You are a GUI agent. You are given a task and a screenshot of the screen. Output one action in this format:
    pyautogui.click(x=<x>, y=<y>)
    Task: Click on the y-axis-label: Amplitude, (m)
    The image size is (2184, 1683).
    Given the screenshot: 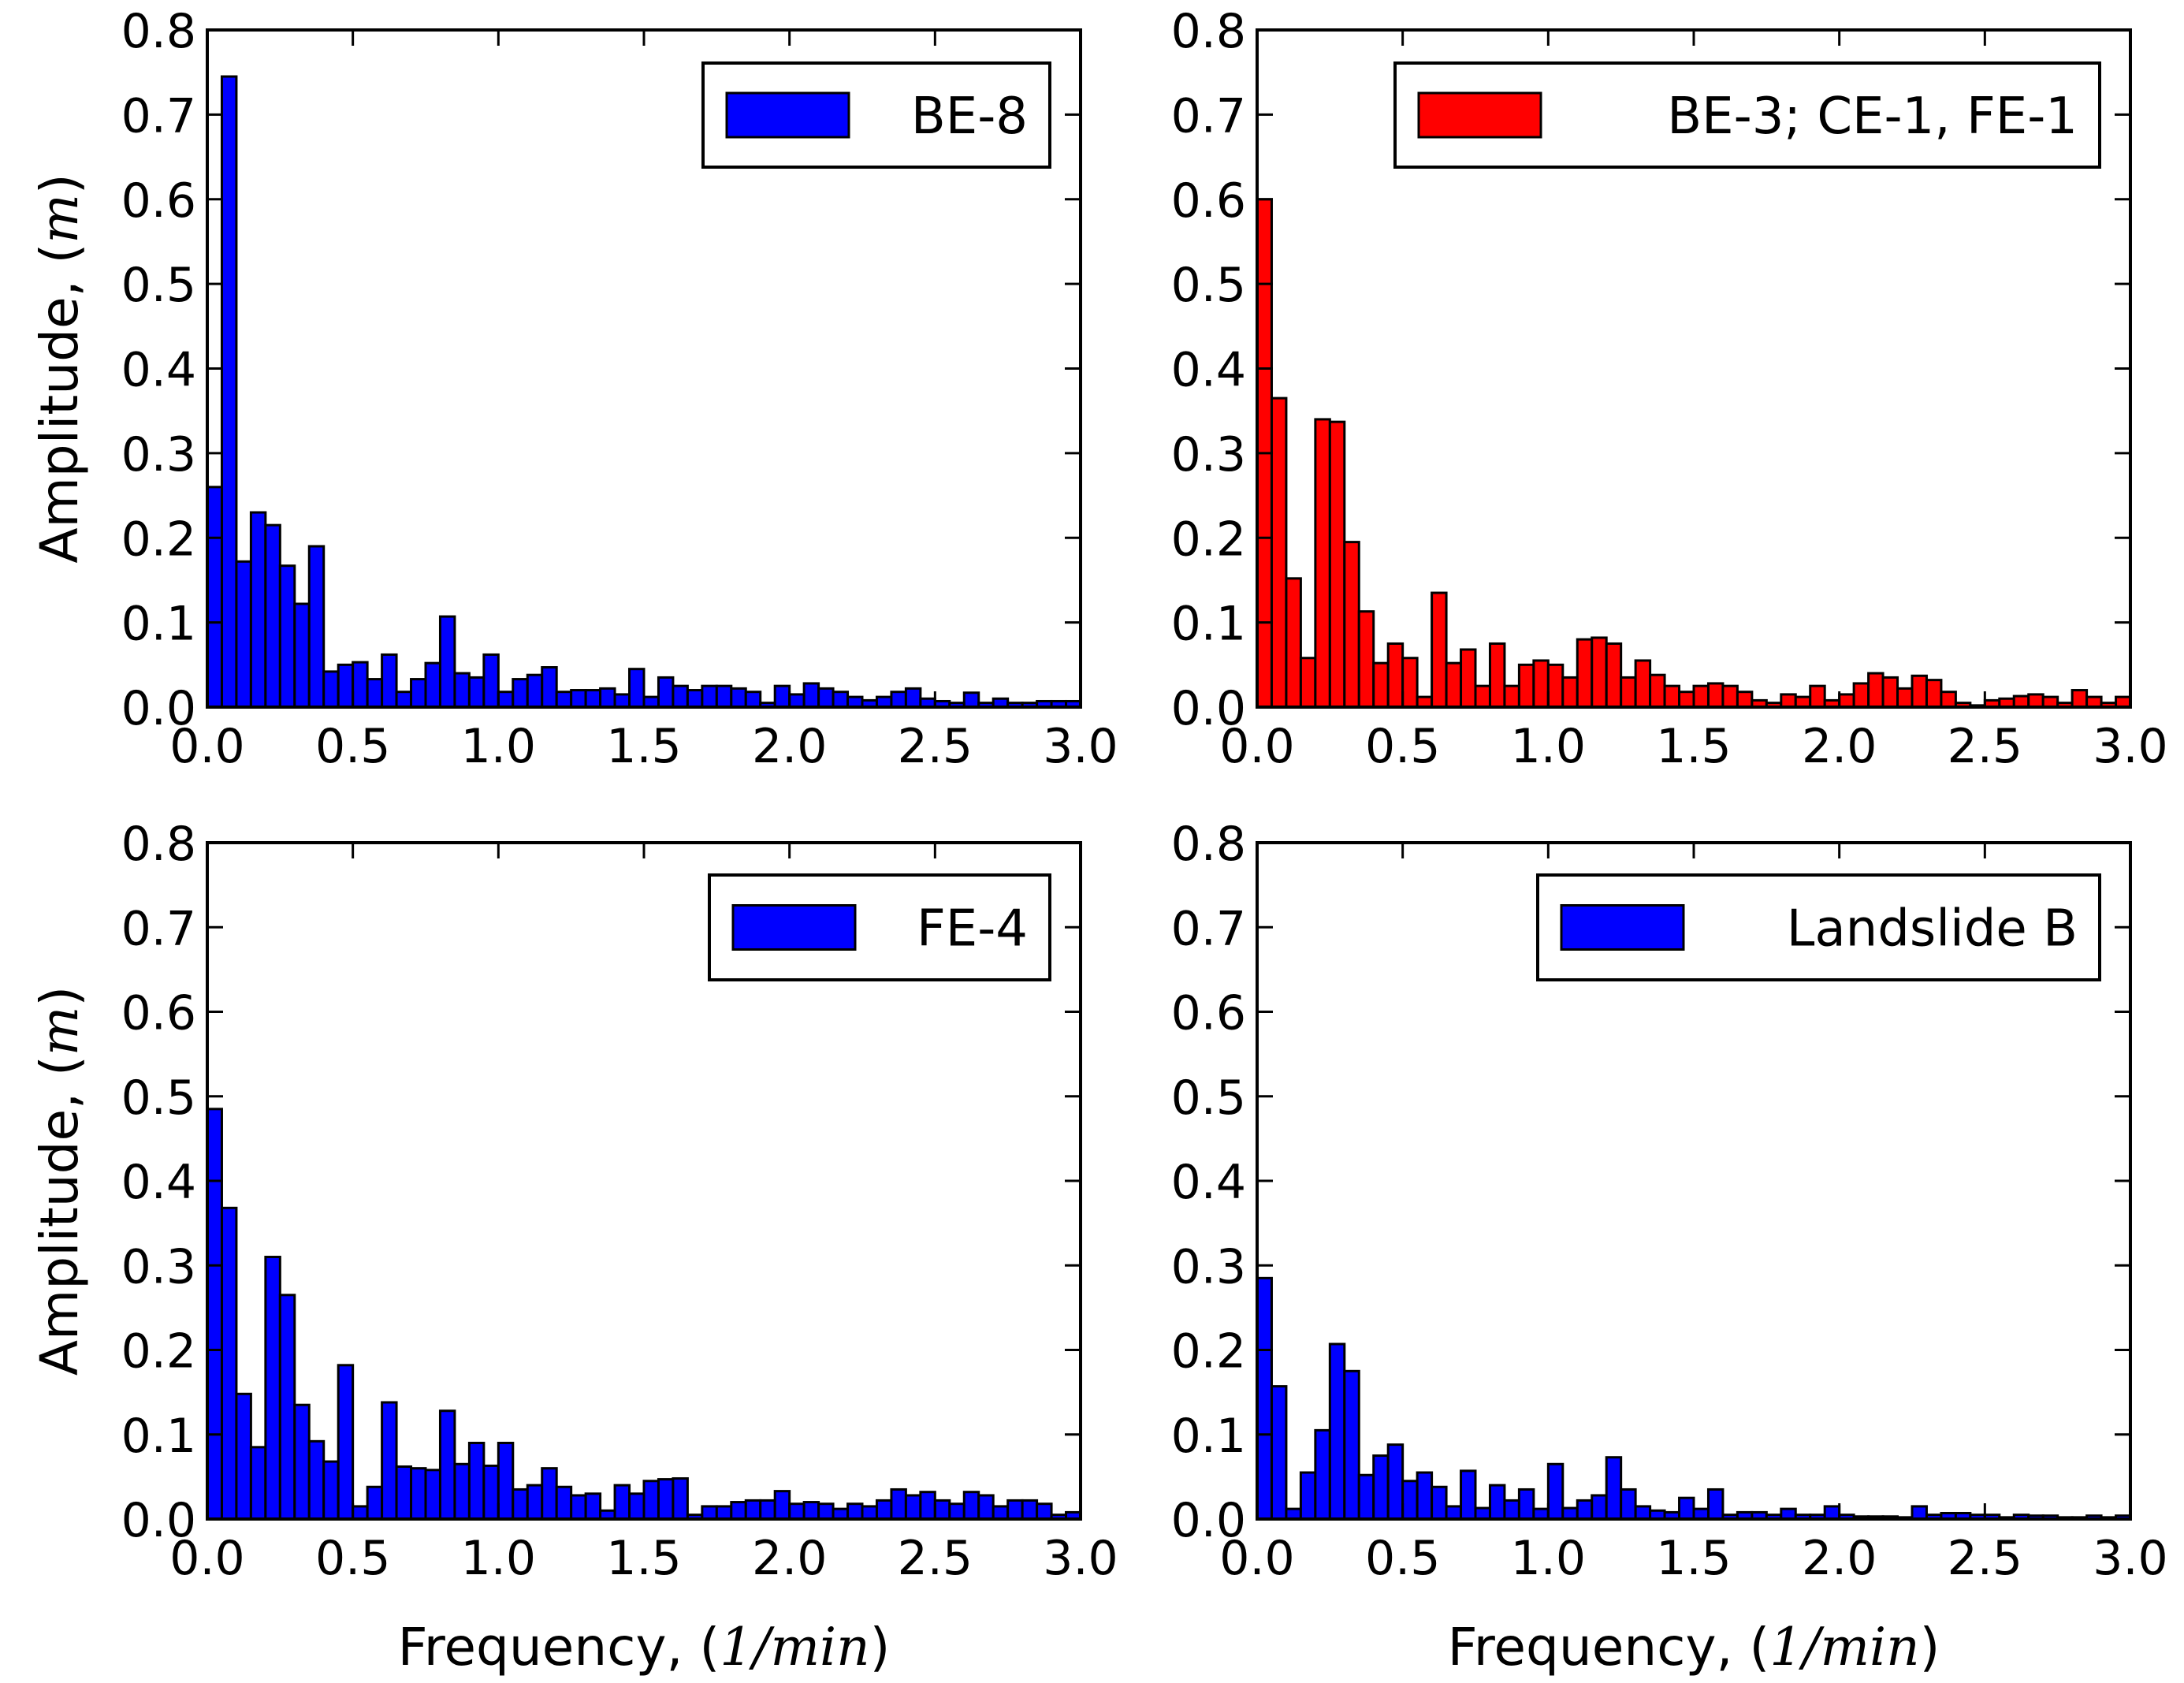 What is the action you would take?
    pyautogui.click(x=59, y=368)
    